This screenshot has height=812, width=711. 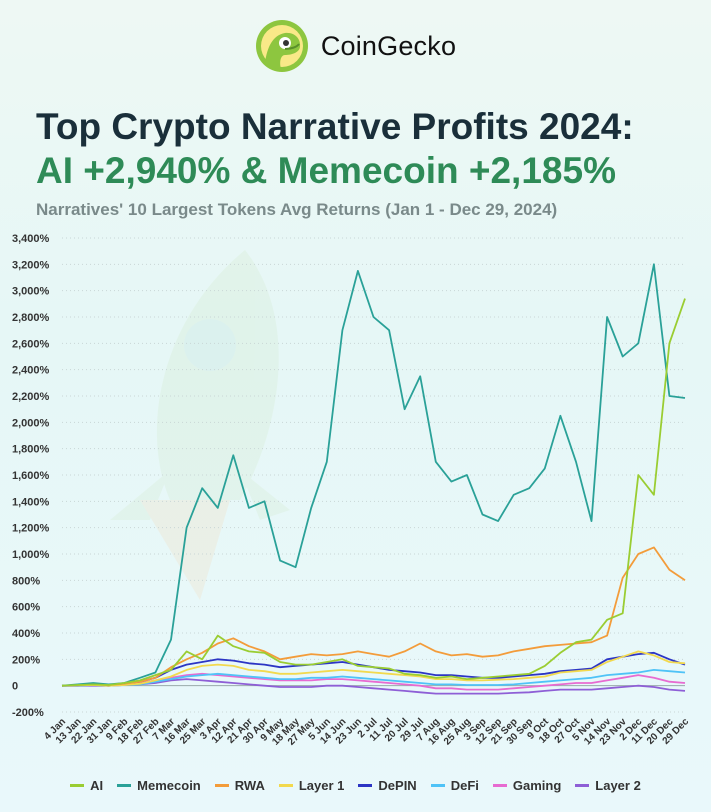 I want to click on y-tick-label: 1,600%, so click(x=31, y=476).